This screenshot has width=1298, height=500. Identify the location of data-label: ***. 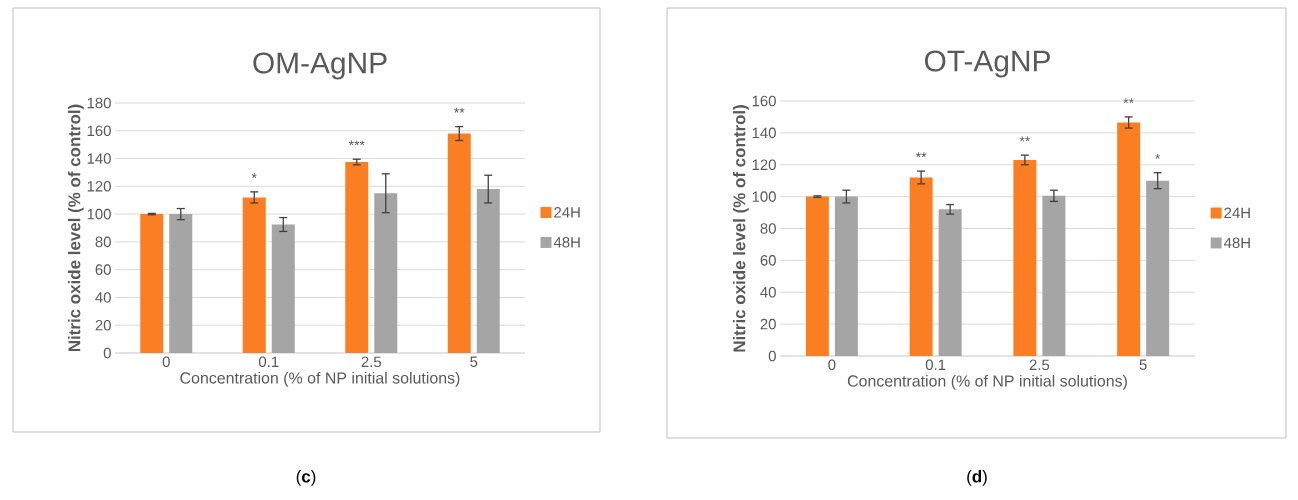
(356, 143).